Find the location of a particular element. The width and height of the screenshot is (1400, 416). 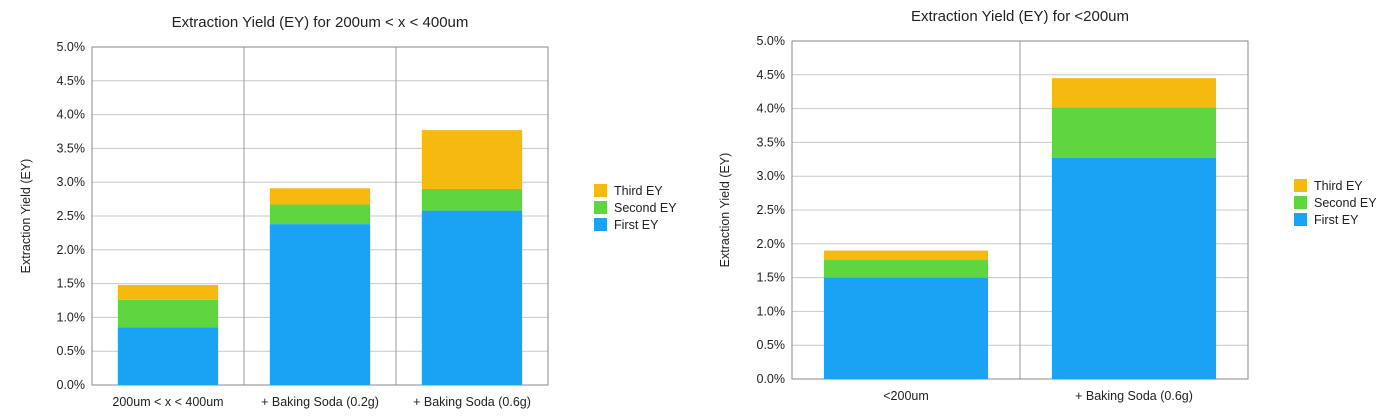

x-category-label: 200um < x < 400um is located at coordinates (167, 402).